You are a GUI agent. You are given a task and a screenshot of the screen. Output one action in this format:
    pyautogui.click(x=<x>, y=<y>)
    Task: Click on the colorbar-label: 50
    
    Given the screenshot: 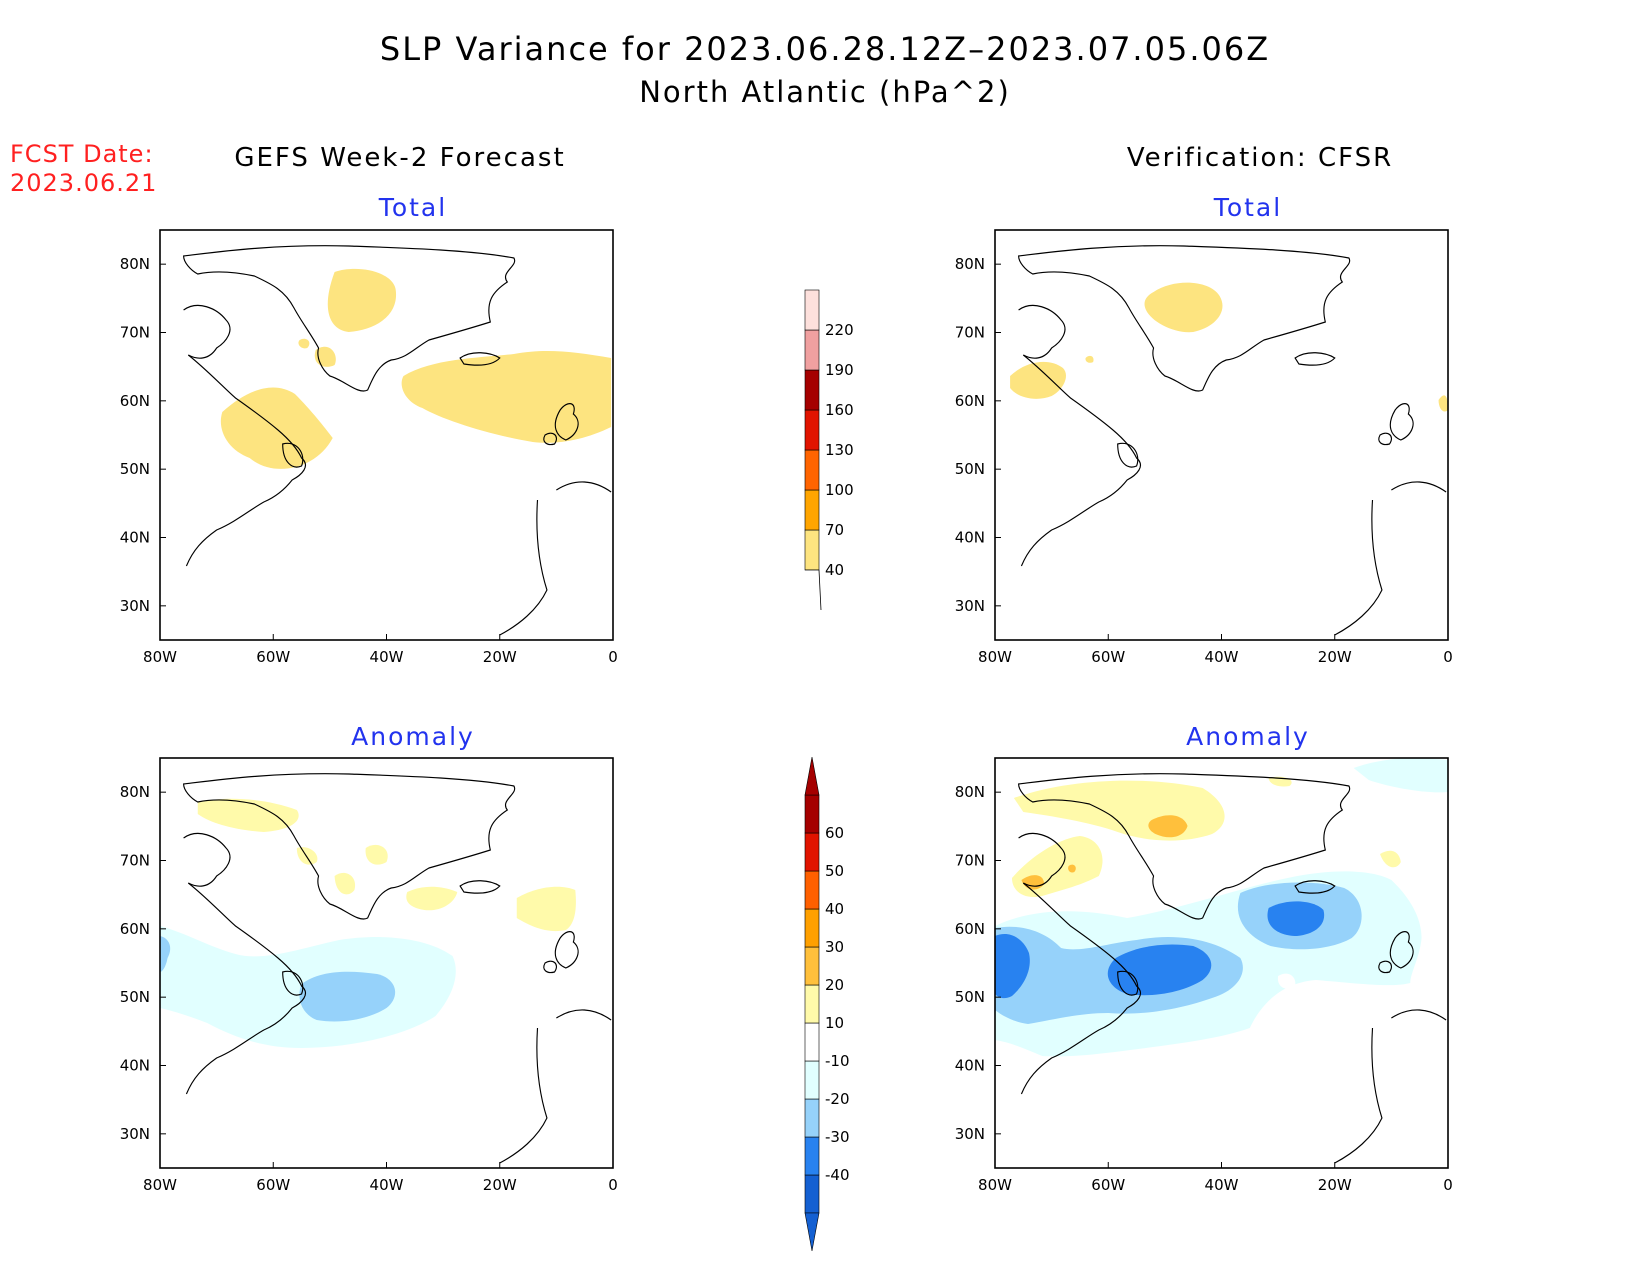 What is the action you would take?
    pyautogui.click(x=834, y=871)
    